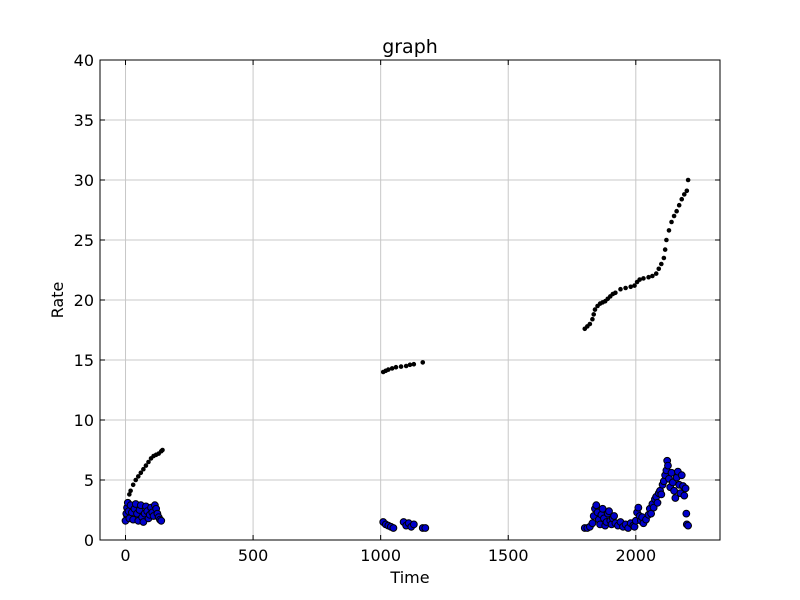  I want to click on y-tick-label: 40, so click(84, 60).